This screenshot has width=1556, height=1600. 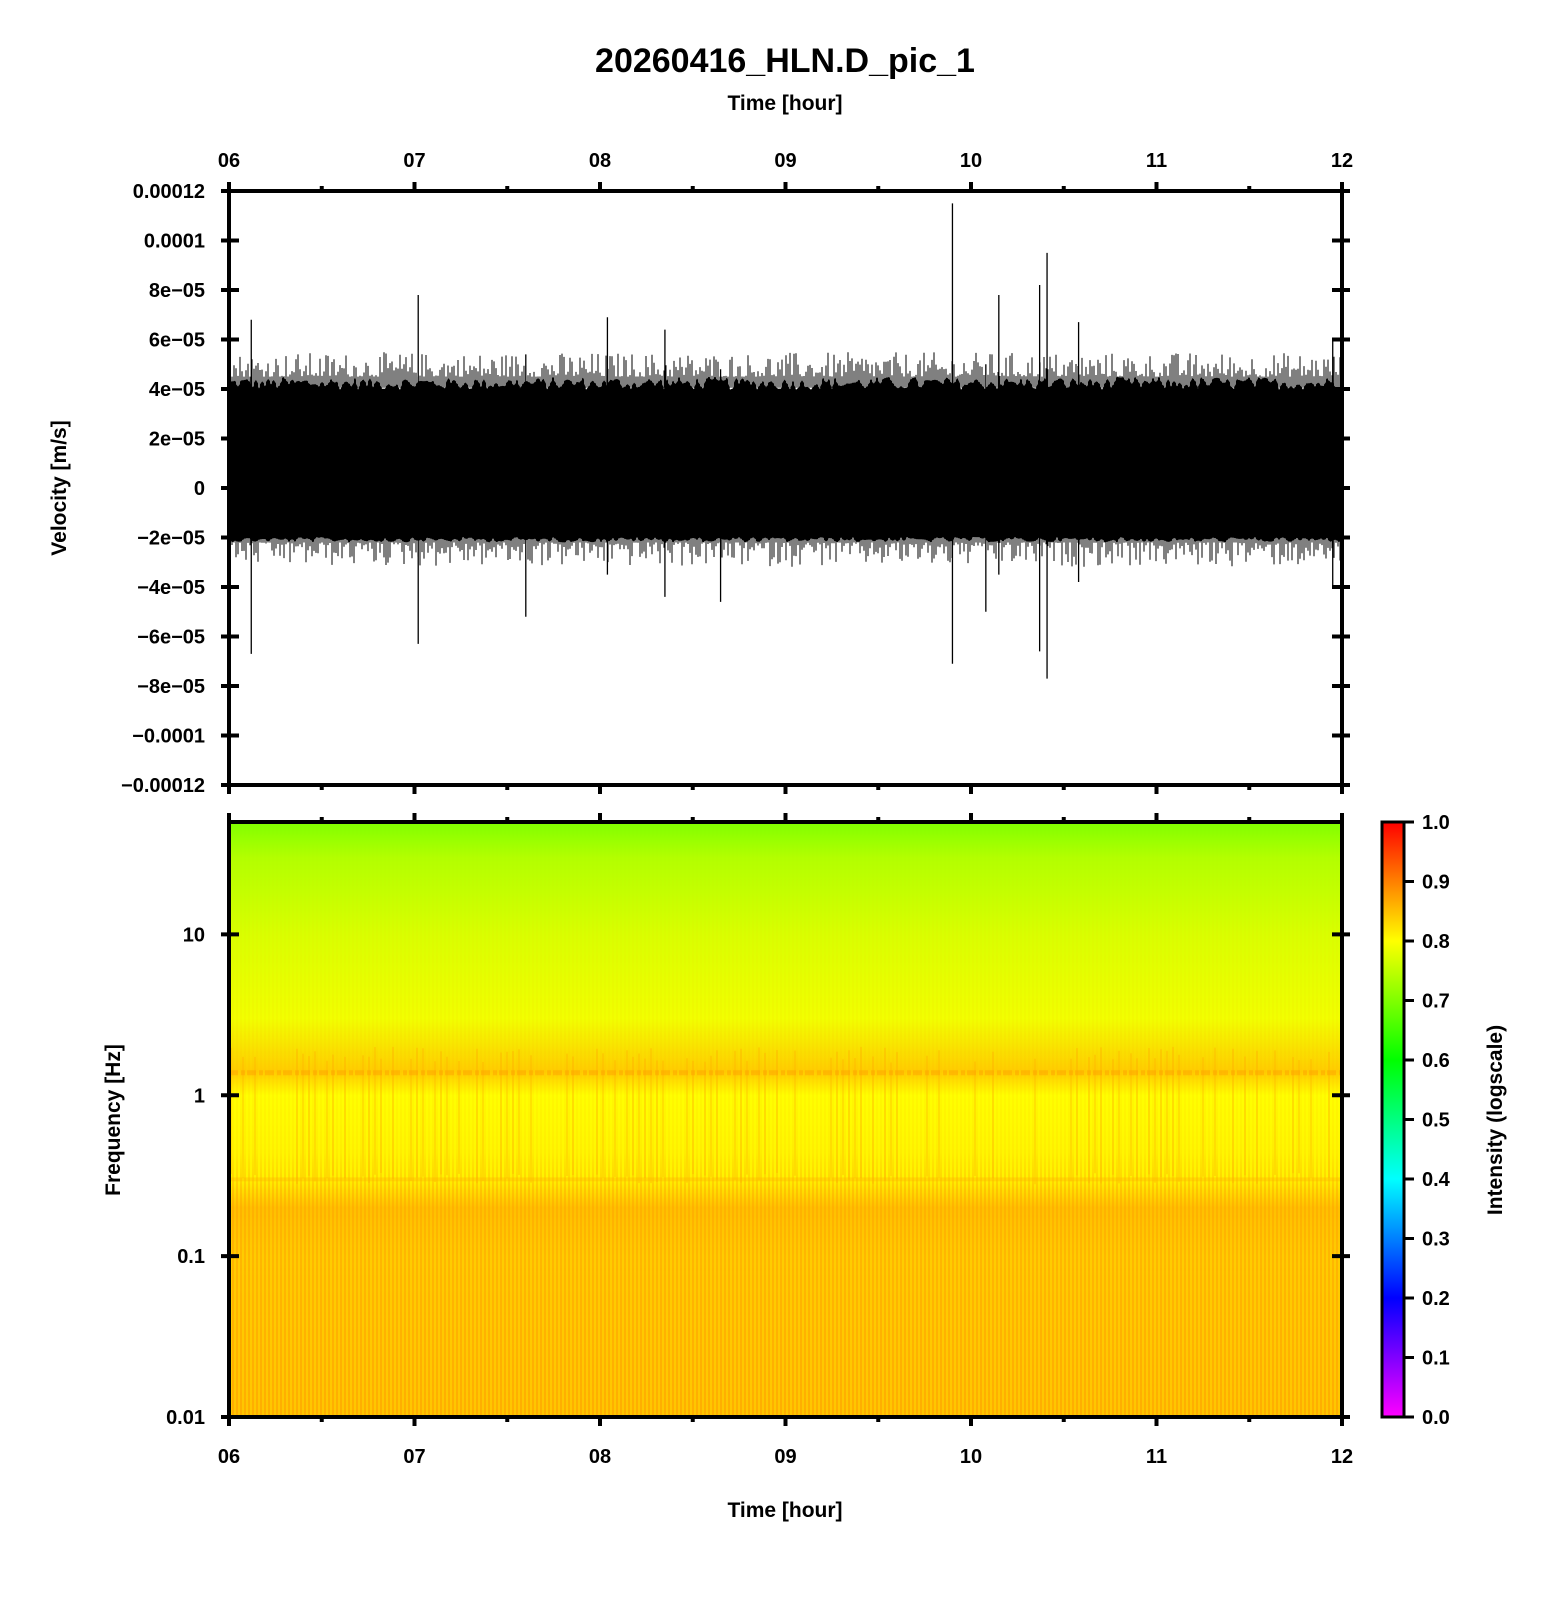 What do you see at coordinates (1342, 1457) in the screenshot?
I see `bottom-x-tick-label: 12` at bounding box center [1342, 1457].